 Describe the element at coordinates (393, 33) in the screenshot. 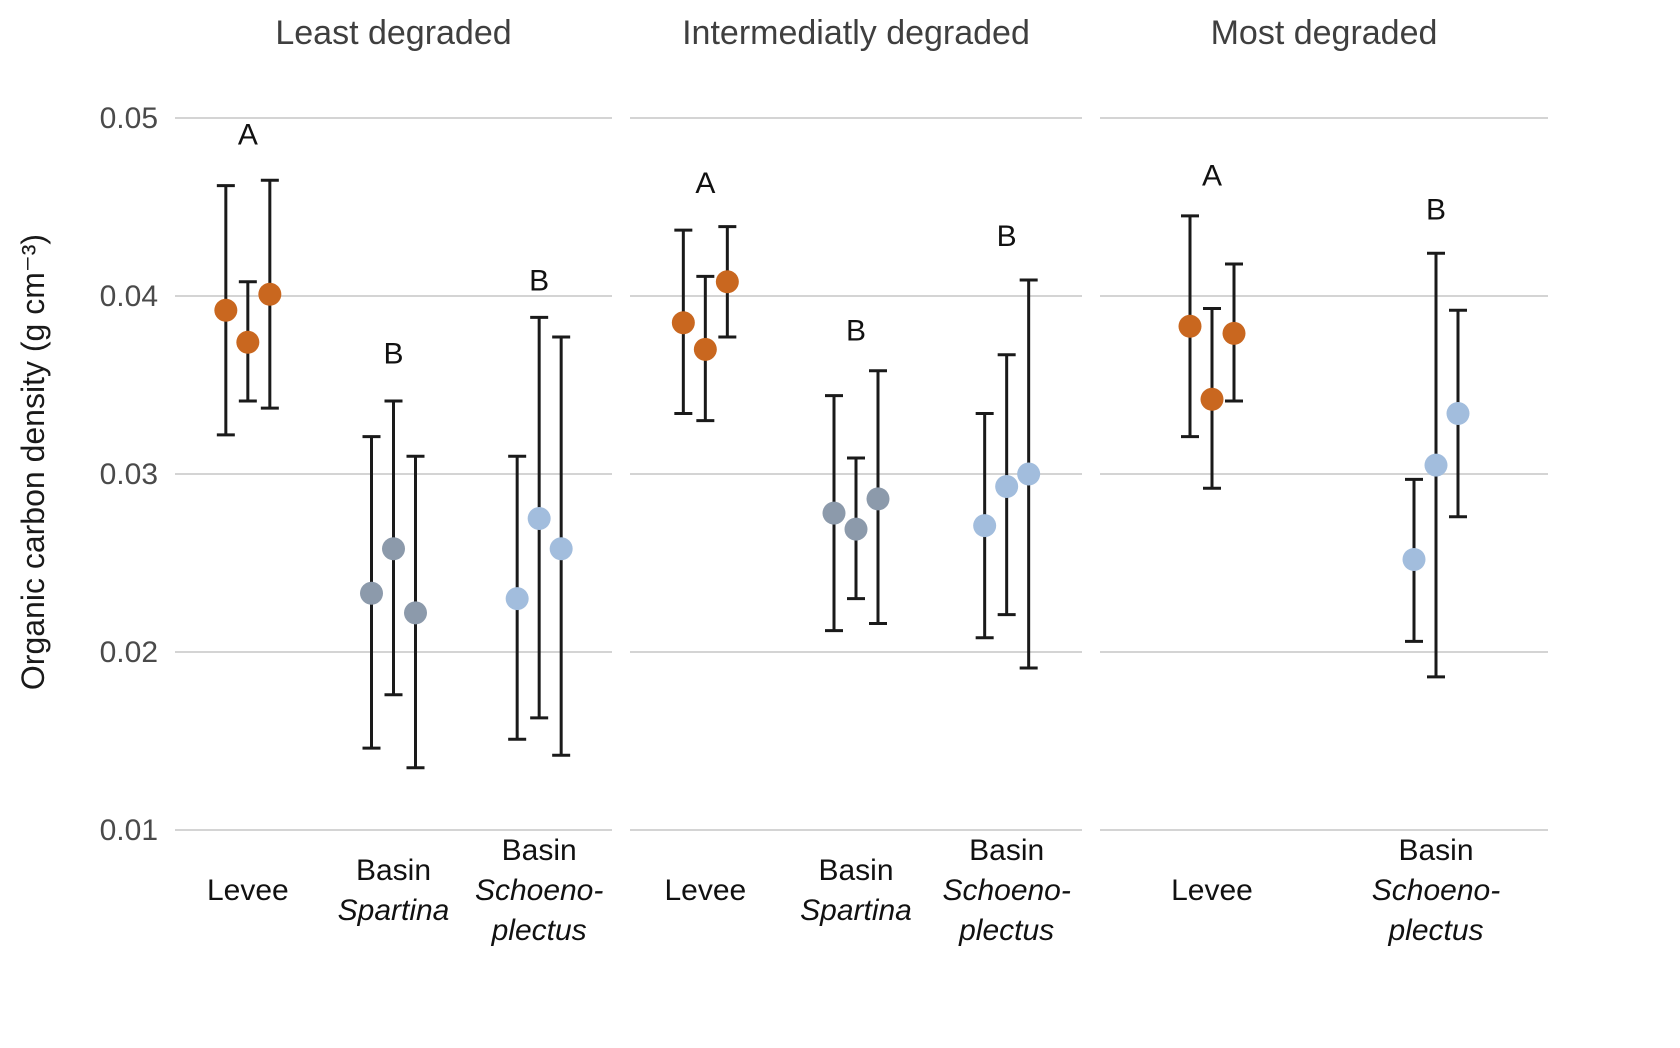

I see `panel-title: Least degraded` at that location.